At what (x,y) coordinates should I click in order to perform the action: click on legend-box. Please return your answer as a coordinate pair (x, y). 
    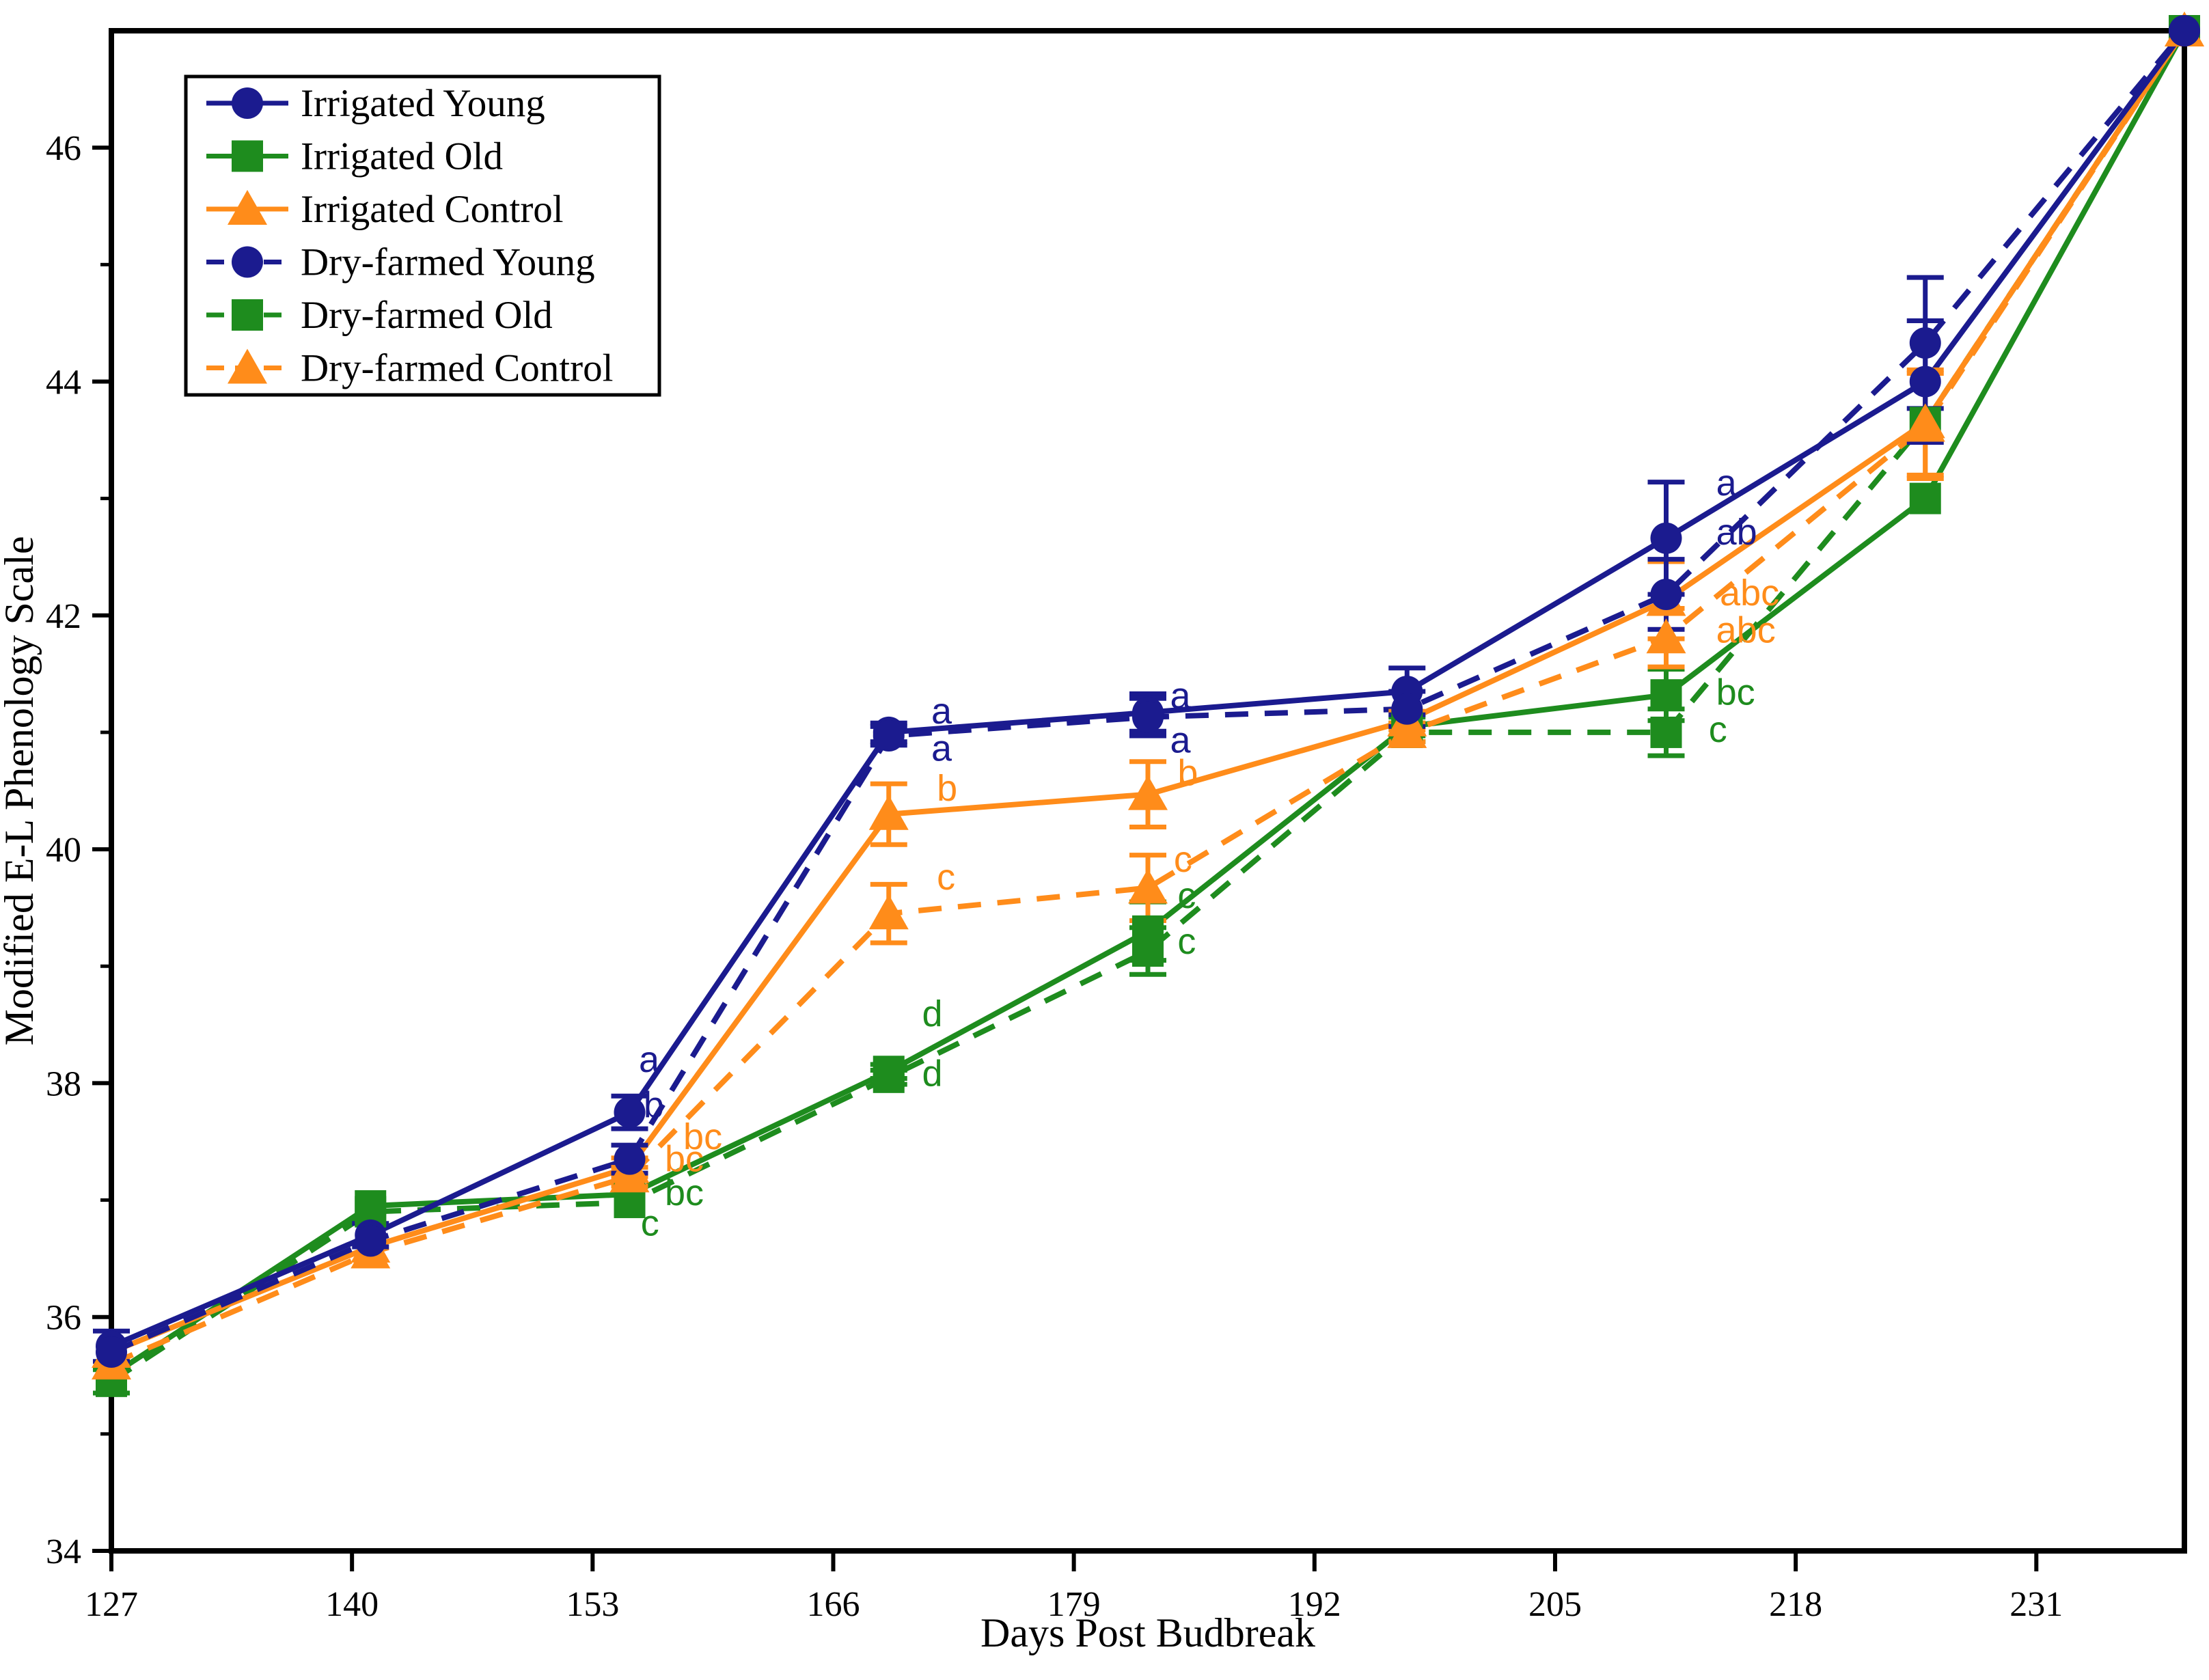
    Looking at the image, I should click on (422, 235).